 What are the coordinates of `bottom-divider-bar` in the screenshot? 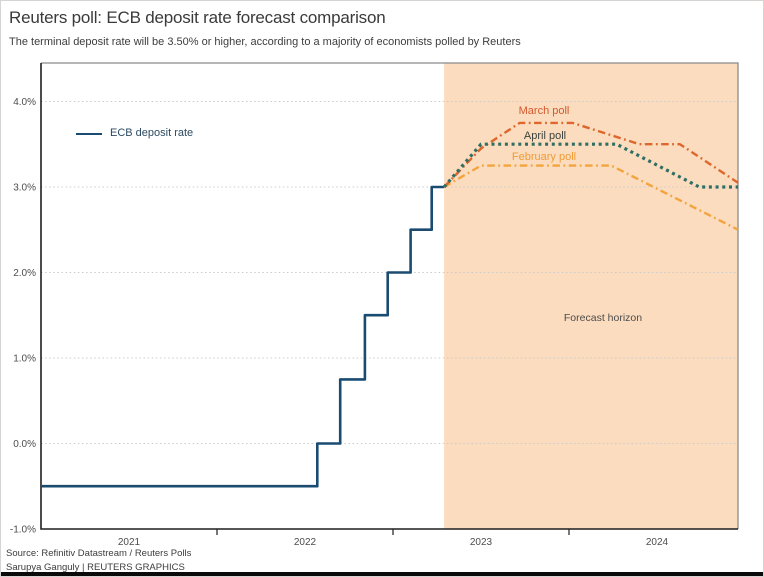 It's located at (382, 574).